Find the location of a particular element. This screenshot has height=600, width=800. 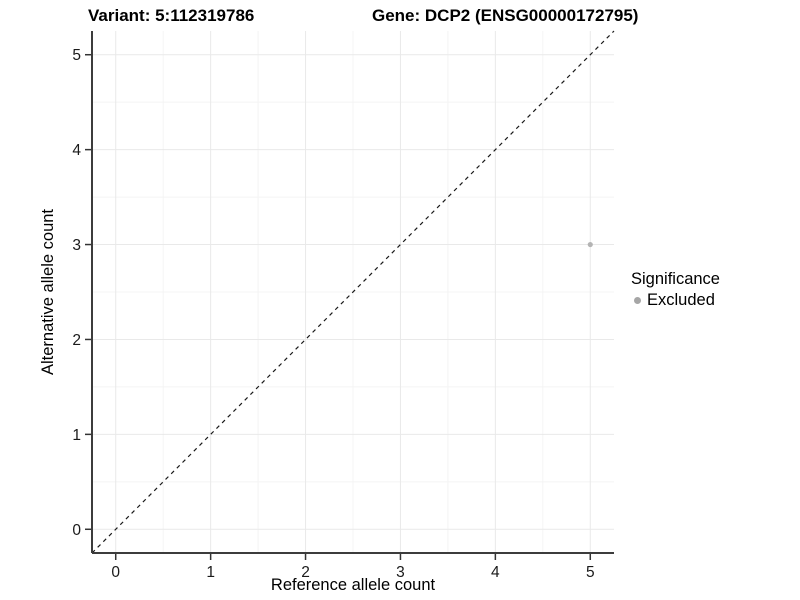

x-tick-label: 3 is located at coordinates (400, 572).